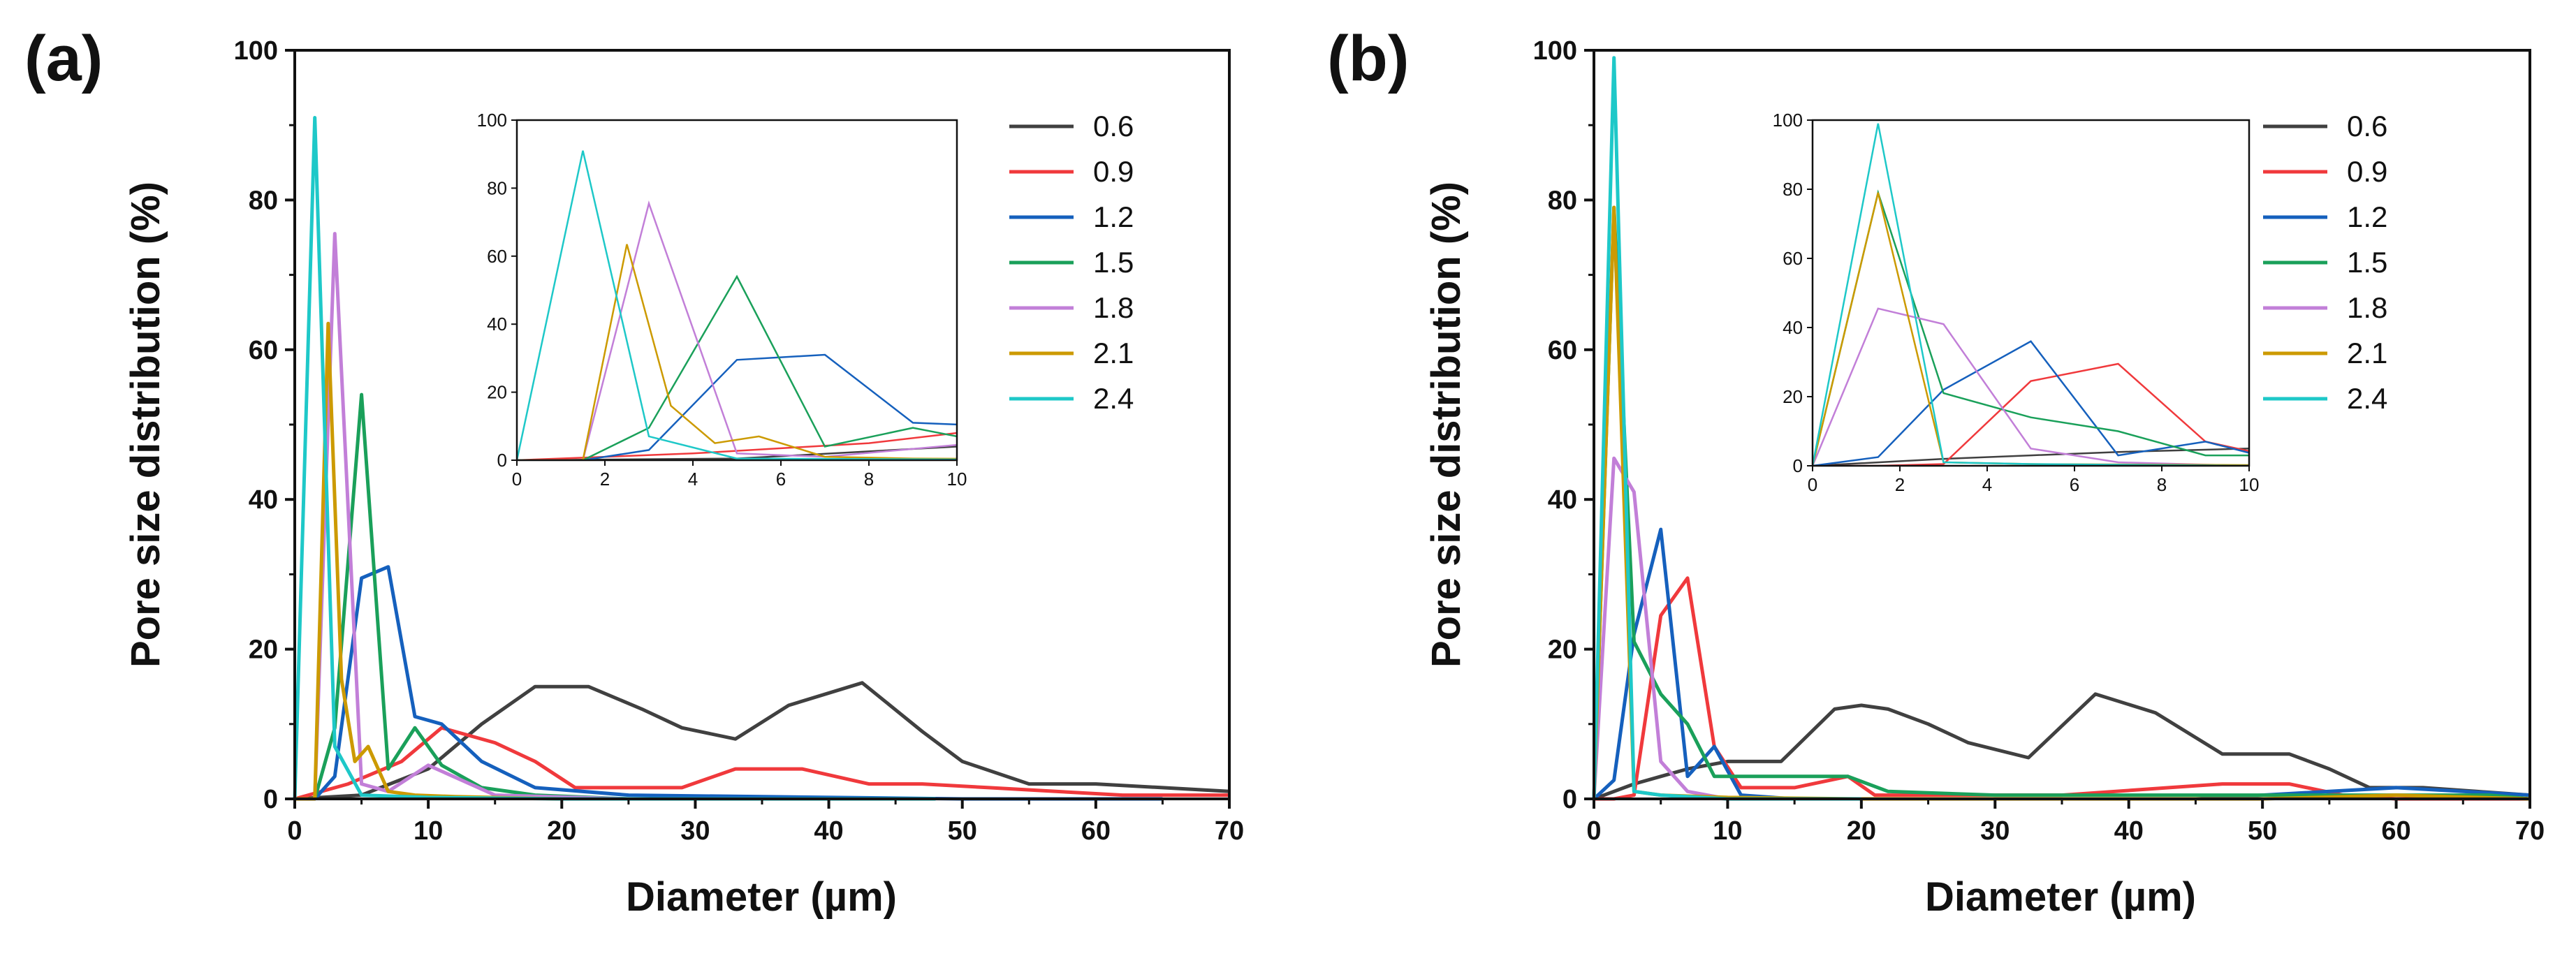 This screenshot has height=963, width=2576. I want to click on panel-label: (a), so click(63, 58).